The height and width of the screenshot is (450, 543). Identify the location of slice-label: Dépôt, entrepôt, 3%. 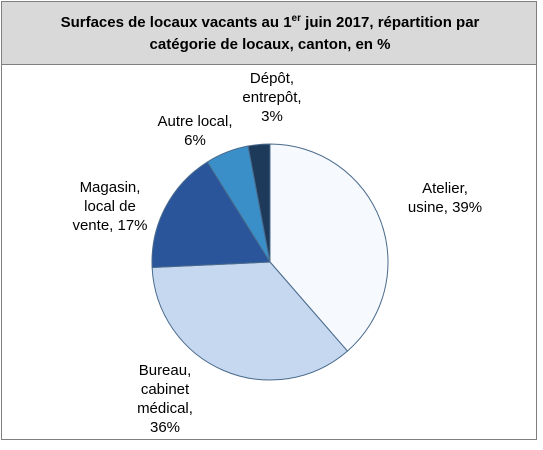
(271, 97).